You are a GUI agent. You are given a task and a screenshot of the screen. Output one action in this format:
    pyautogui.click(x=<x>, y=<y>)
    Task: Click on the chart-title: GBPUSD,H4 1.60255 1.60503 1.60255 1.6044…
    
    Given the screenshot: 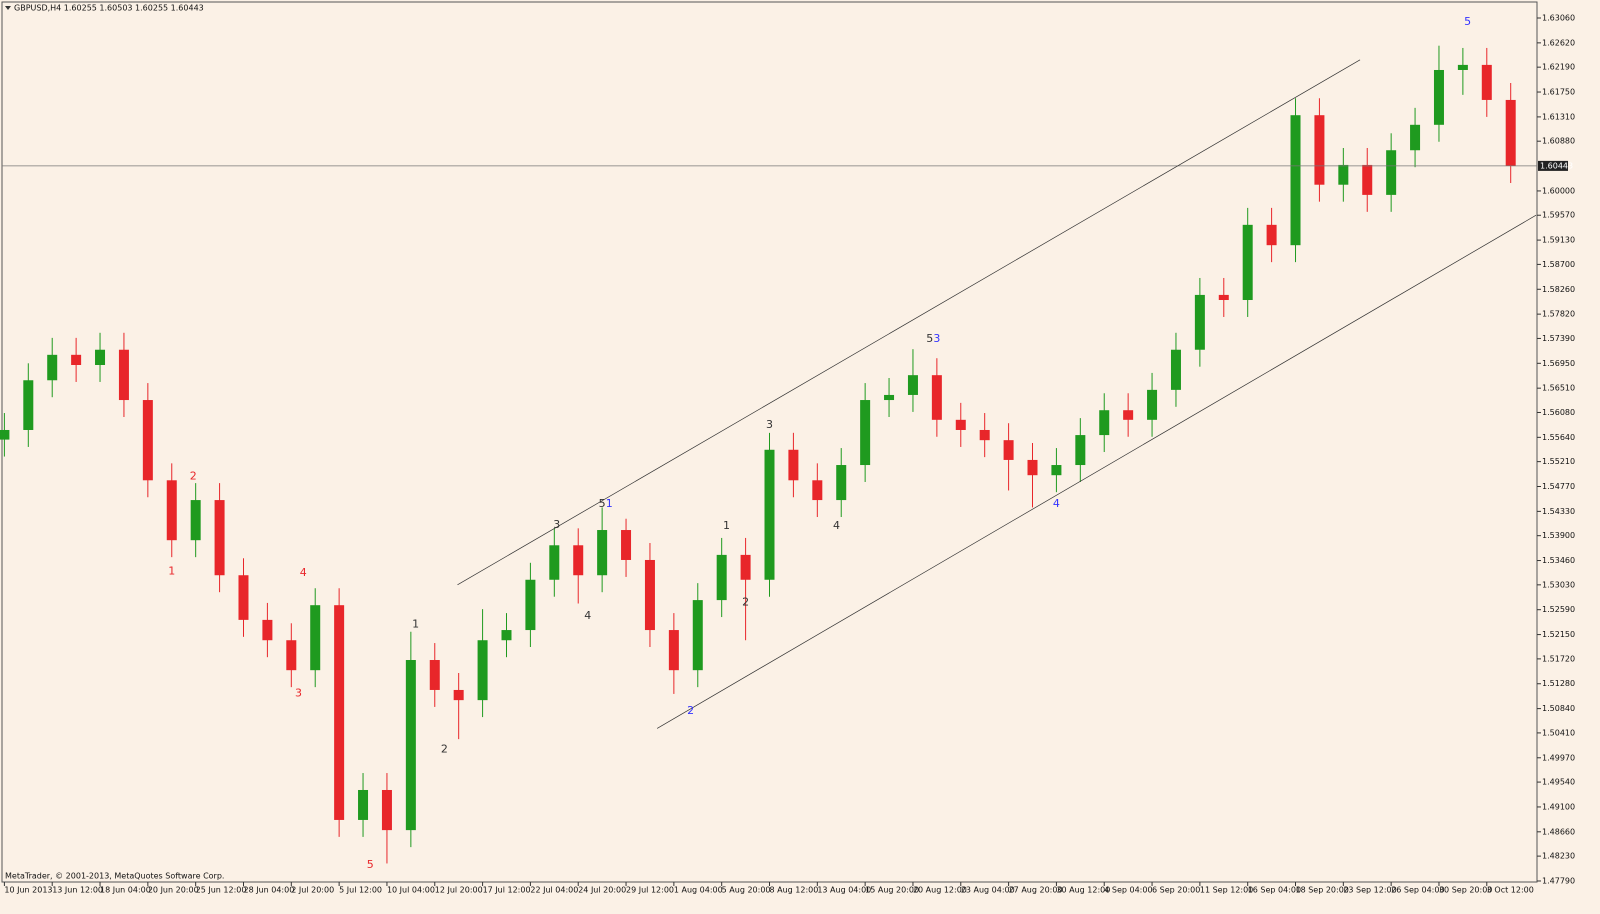 What is the action you would take?
    pyautogui.click(x=109, y=8)
    